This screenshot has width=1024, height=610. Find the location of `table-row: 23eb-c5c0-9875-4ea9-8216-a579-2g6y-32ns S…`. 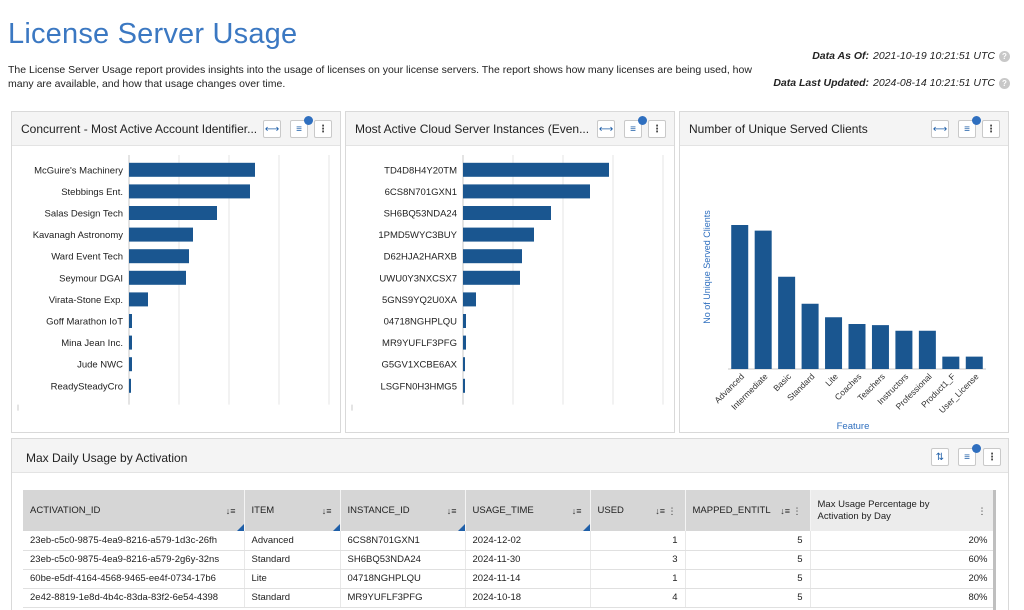

table-row: 23eb-c5c0-9875-4ea9-8216-a579-2g6y-32ns S… is located at coordinates (509, 560).